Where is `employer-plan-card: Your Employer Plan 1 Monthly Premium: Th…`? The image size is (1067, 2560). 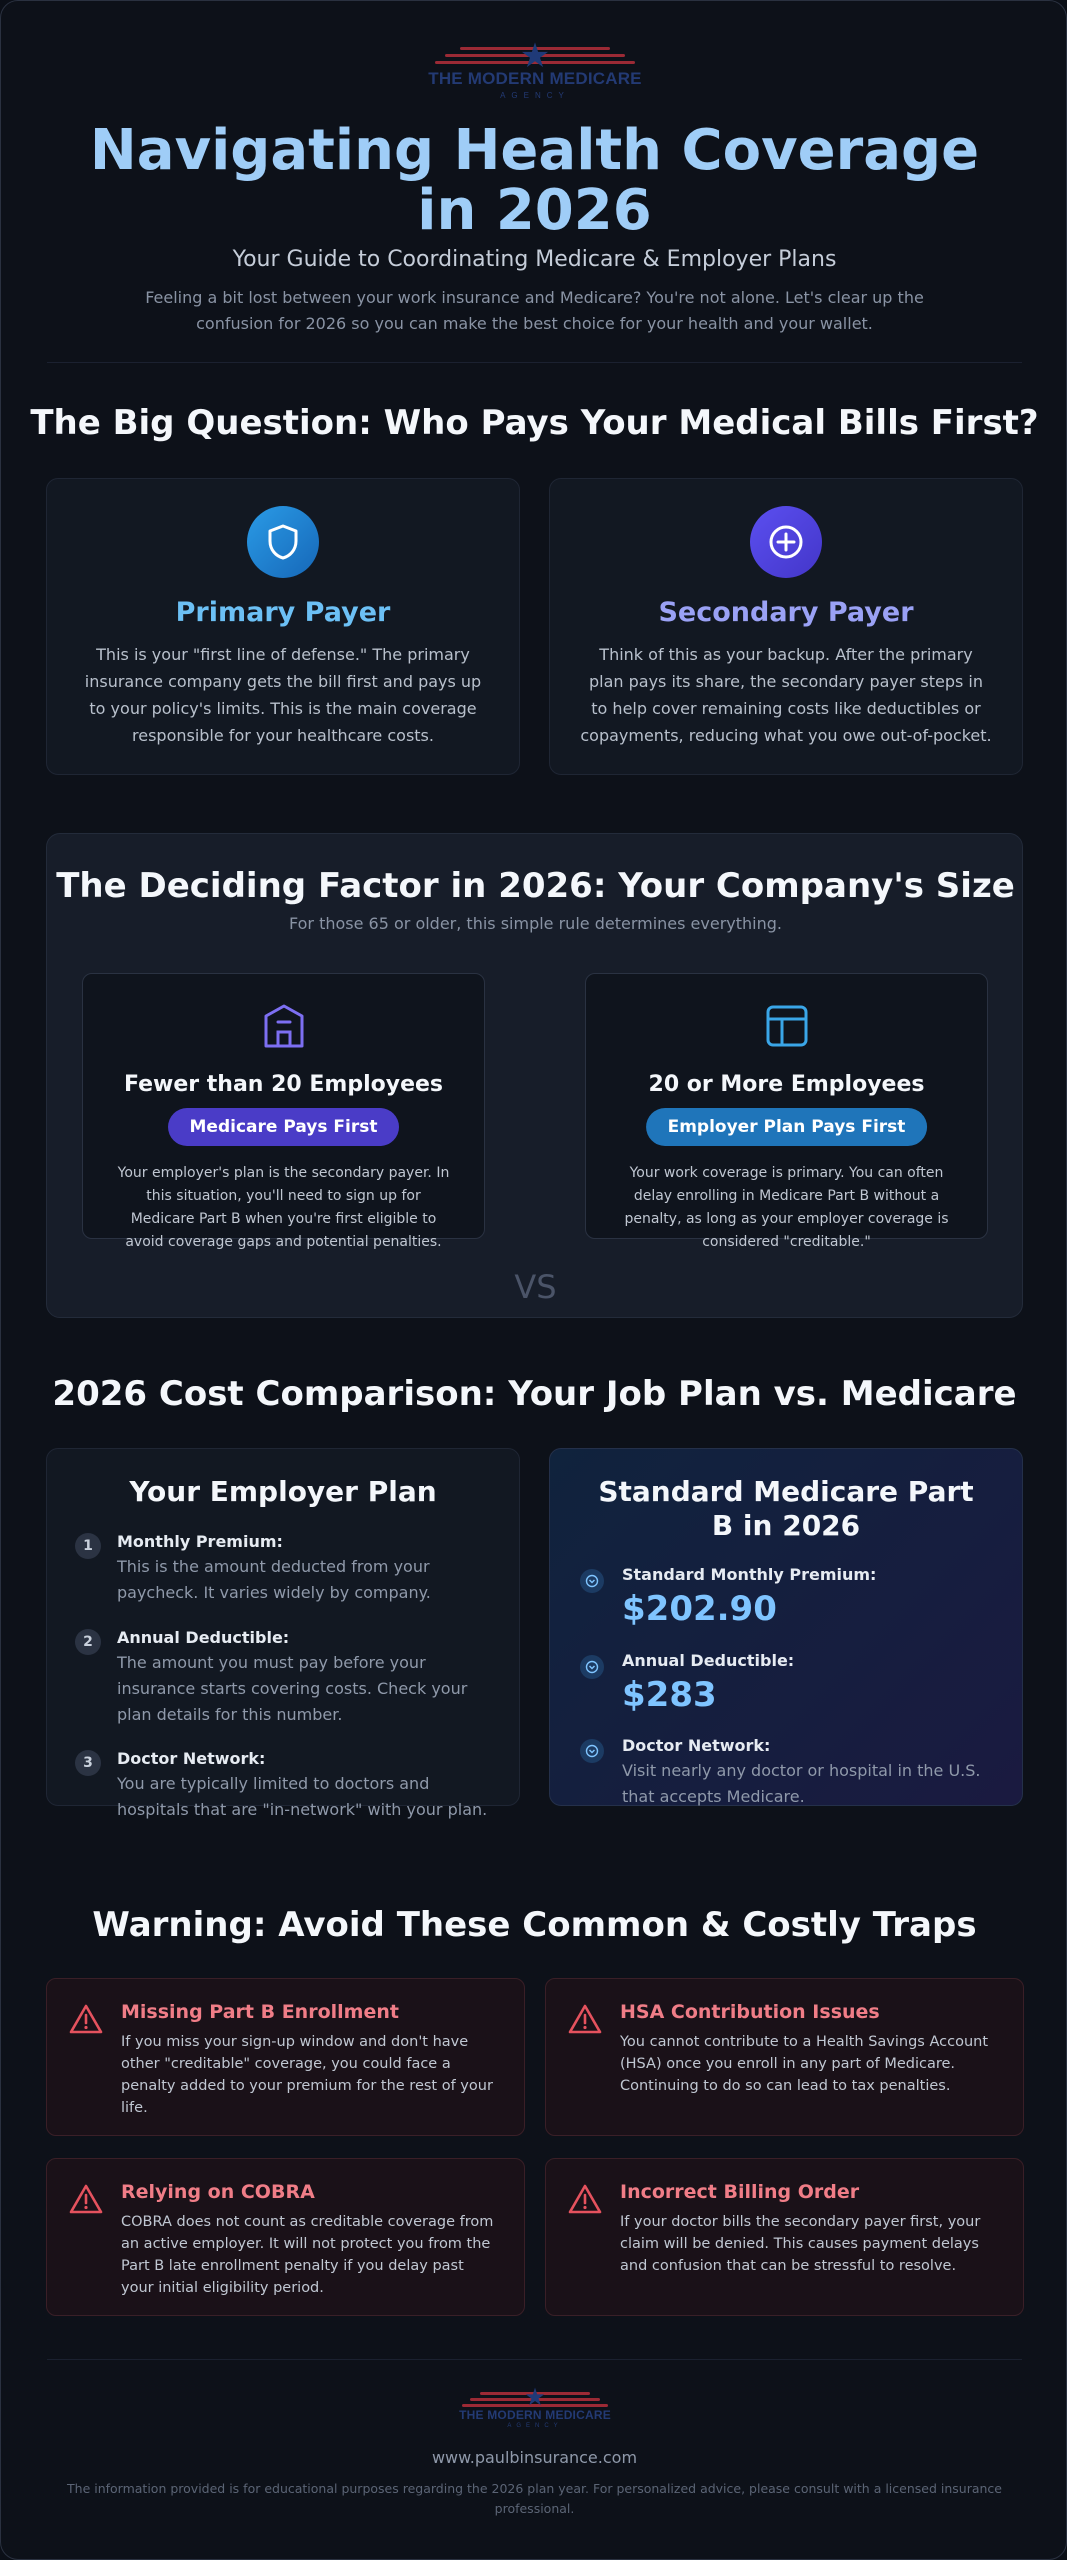
employer-plan-card: Your Employer Plan 1 Monthly Premium: Th… is located at coordinates (283, 1633).